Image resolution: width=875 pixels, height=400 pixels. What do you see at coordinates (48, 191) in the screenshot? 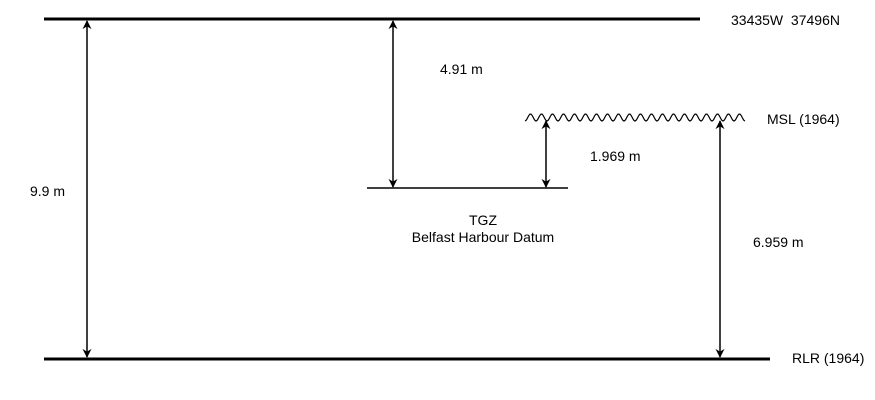
I see `distance-total-label: 9.9 m` at bounding box center [48, 191].